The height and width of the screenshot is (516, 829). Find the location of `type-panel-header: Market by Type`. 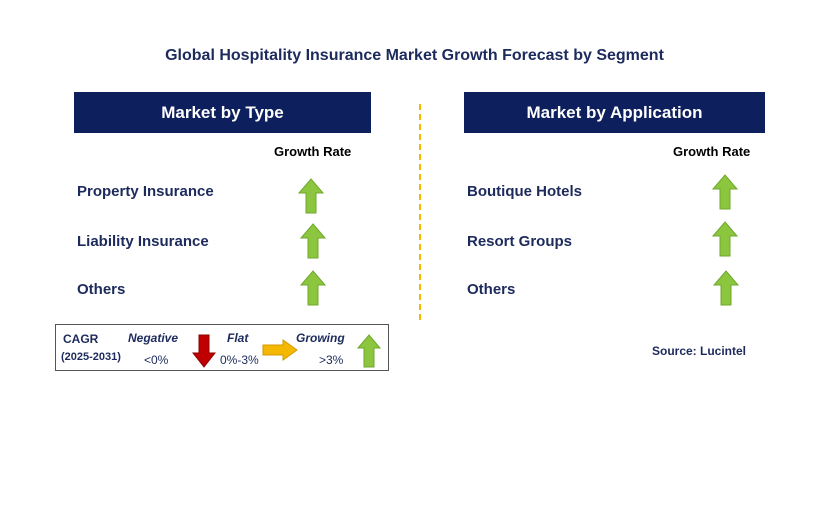

type-panel-header: Market by Type is located at coordinates (222, 112).